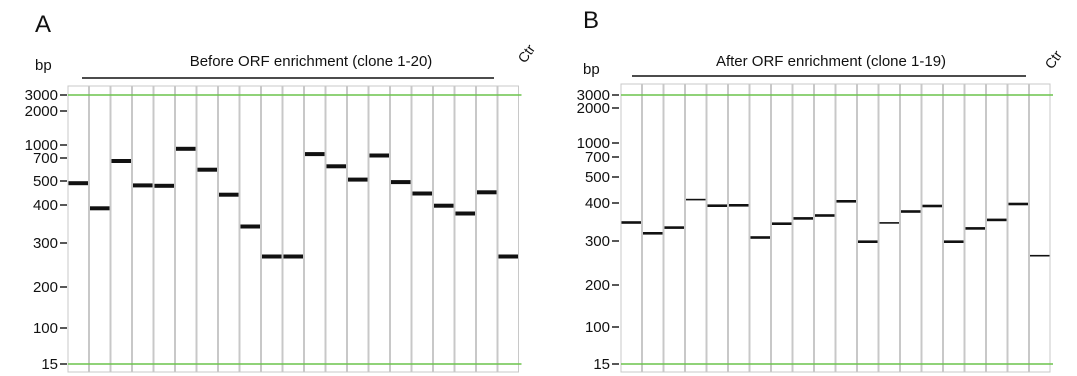 The width and height of the screenshot is (1077, 376). Describe the element at coordinates (597, 327) in the screenshot. I see `ladder-tick-label: 100` at that location.